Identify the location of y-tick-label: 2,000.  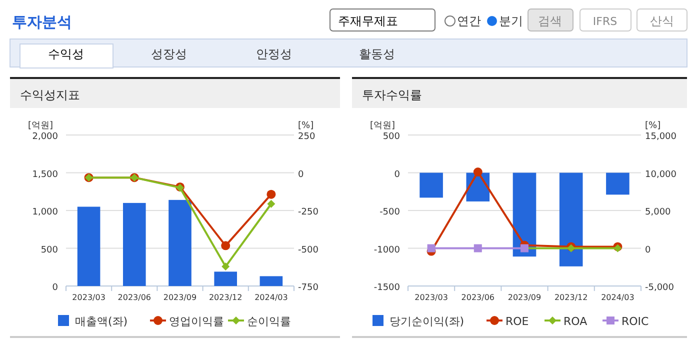
(45, 137).